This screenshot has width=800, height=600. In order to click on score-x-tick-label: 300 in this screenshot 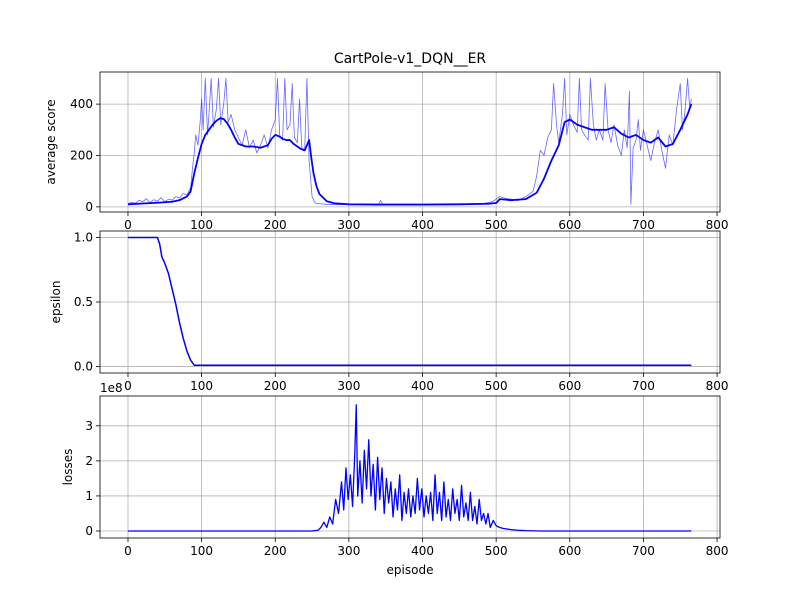, I will do `click(348, 225)`.